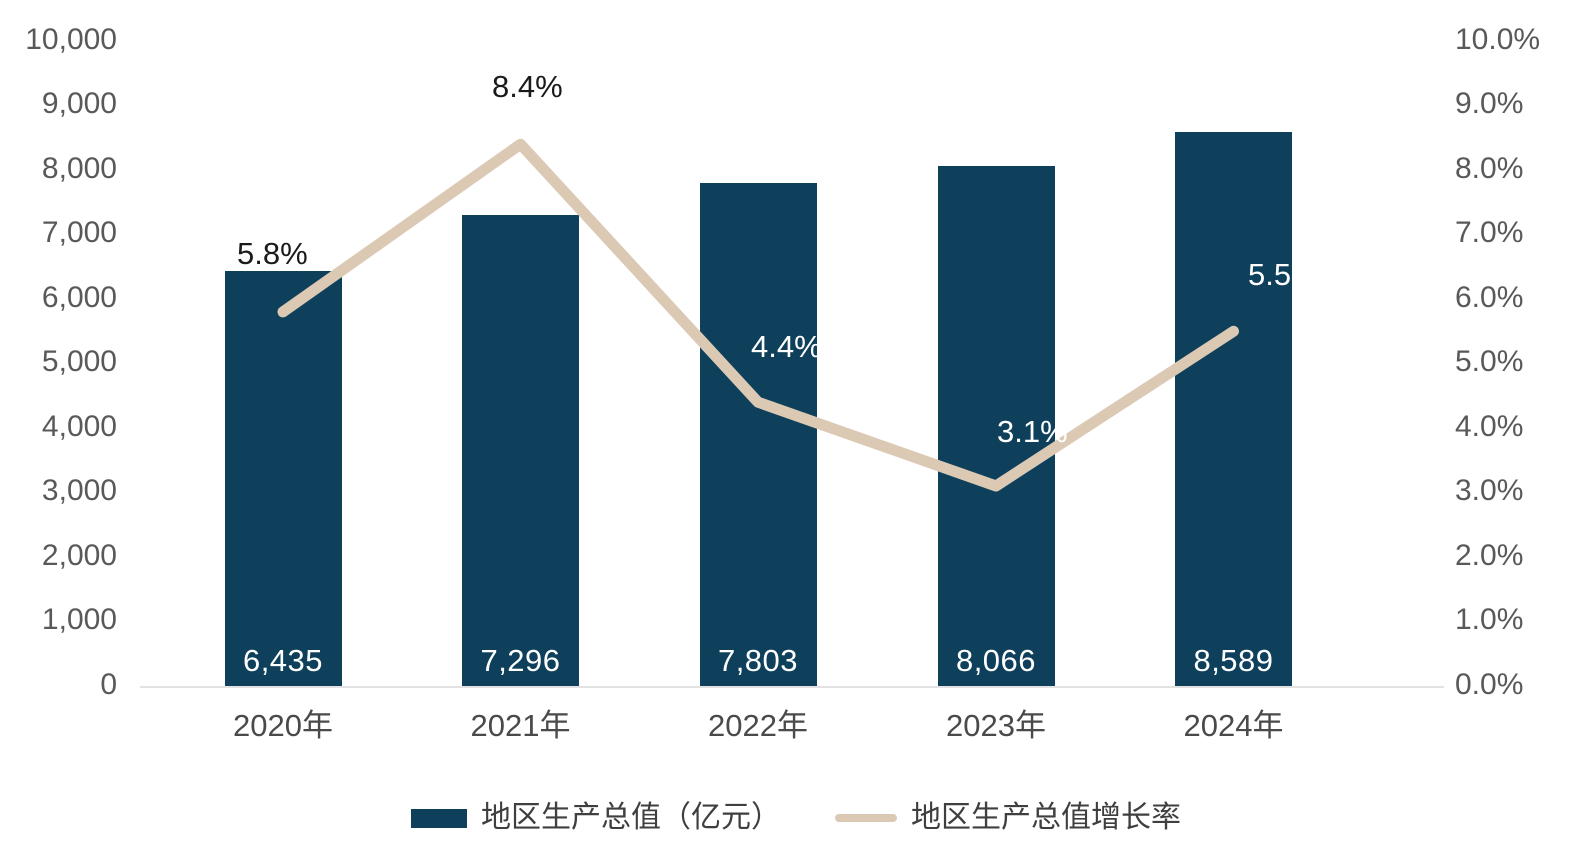  I want to click on right-axis-tick: 7.0%, so click(1489, 232).